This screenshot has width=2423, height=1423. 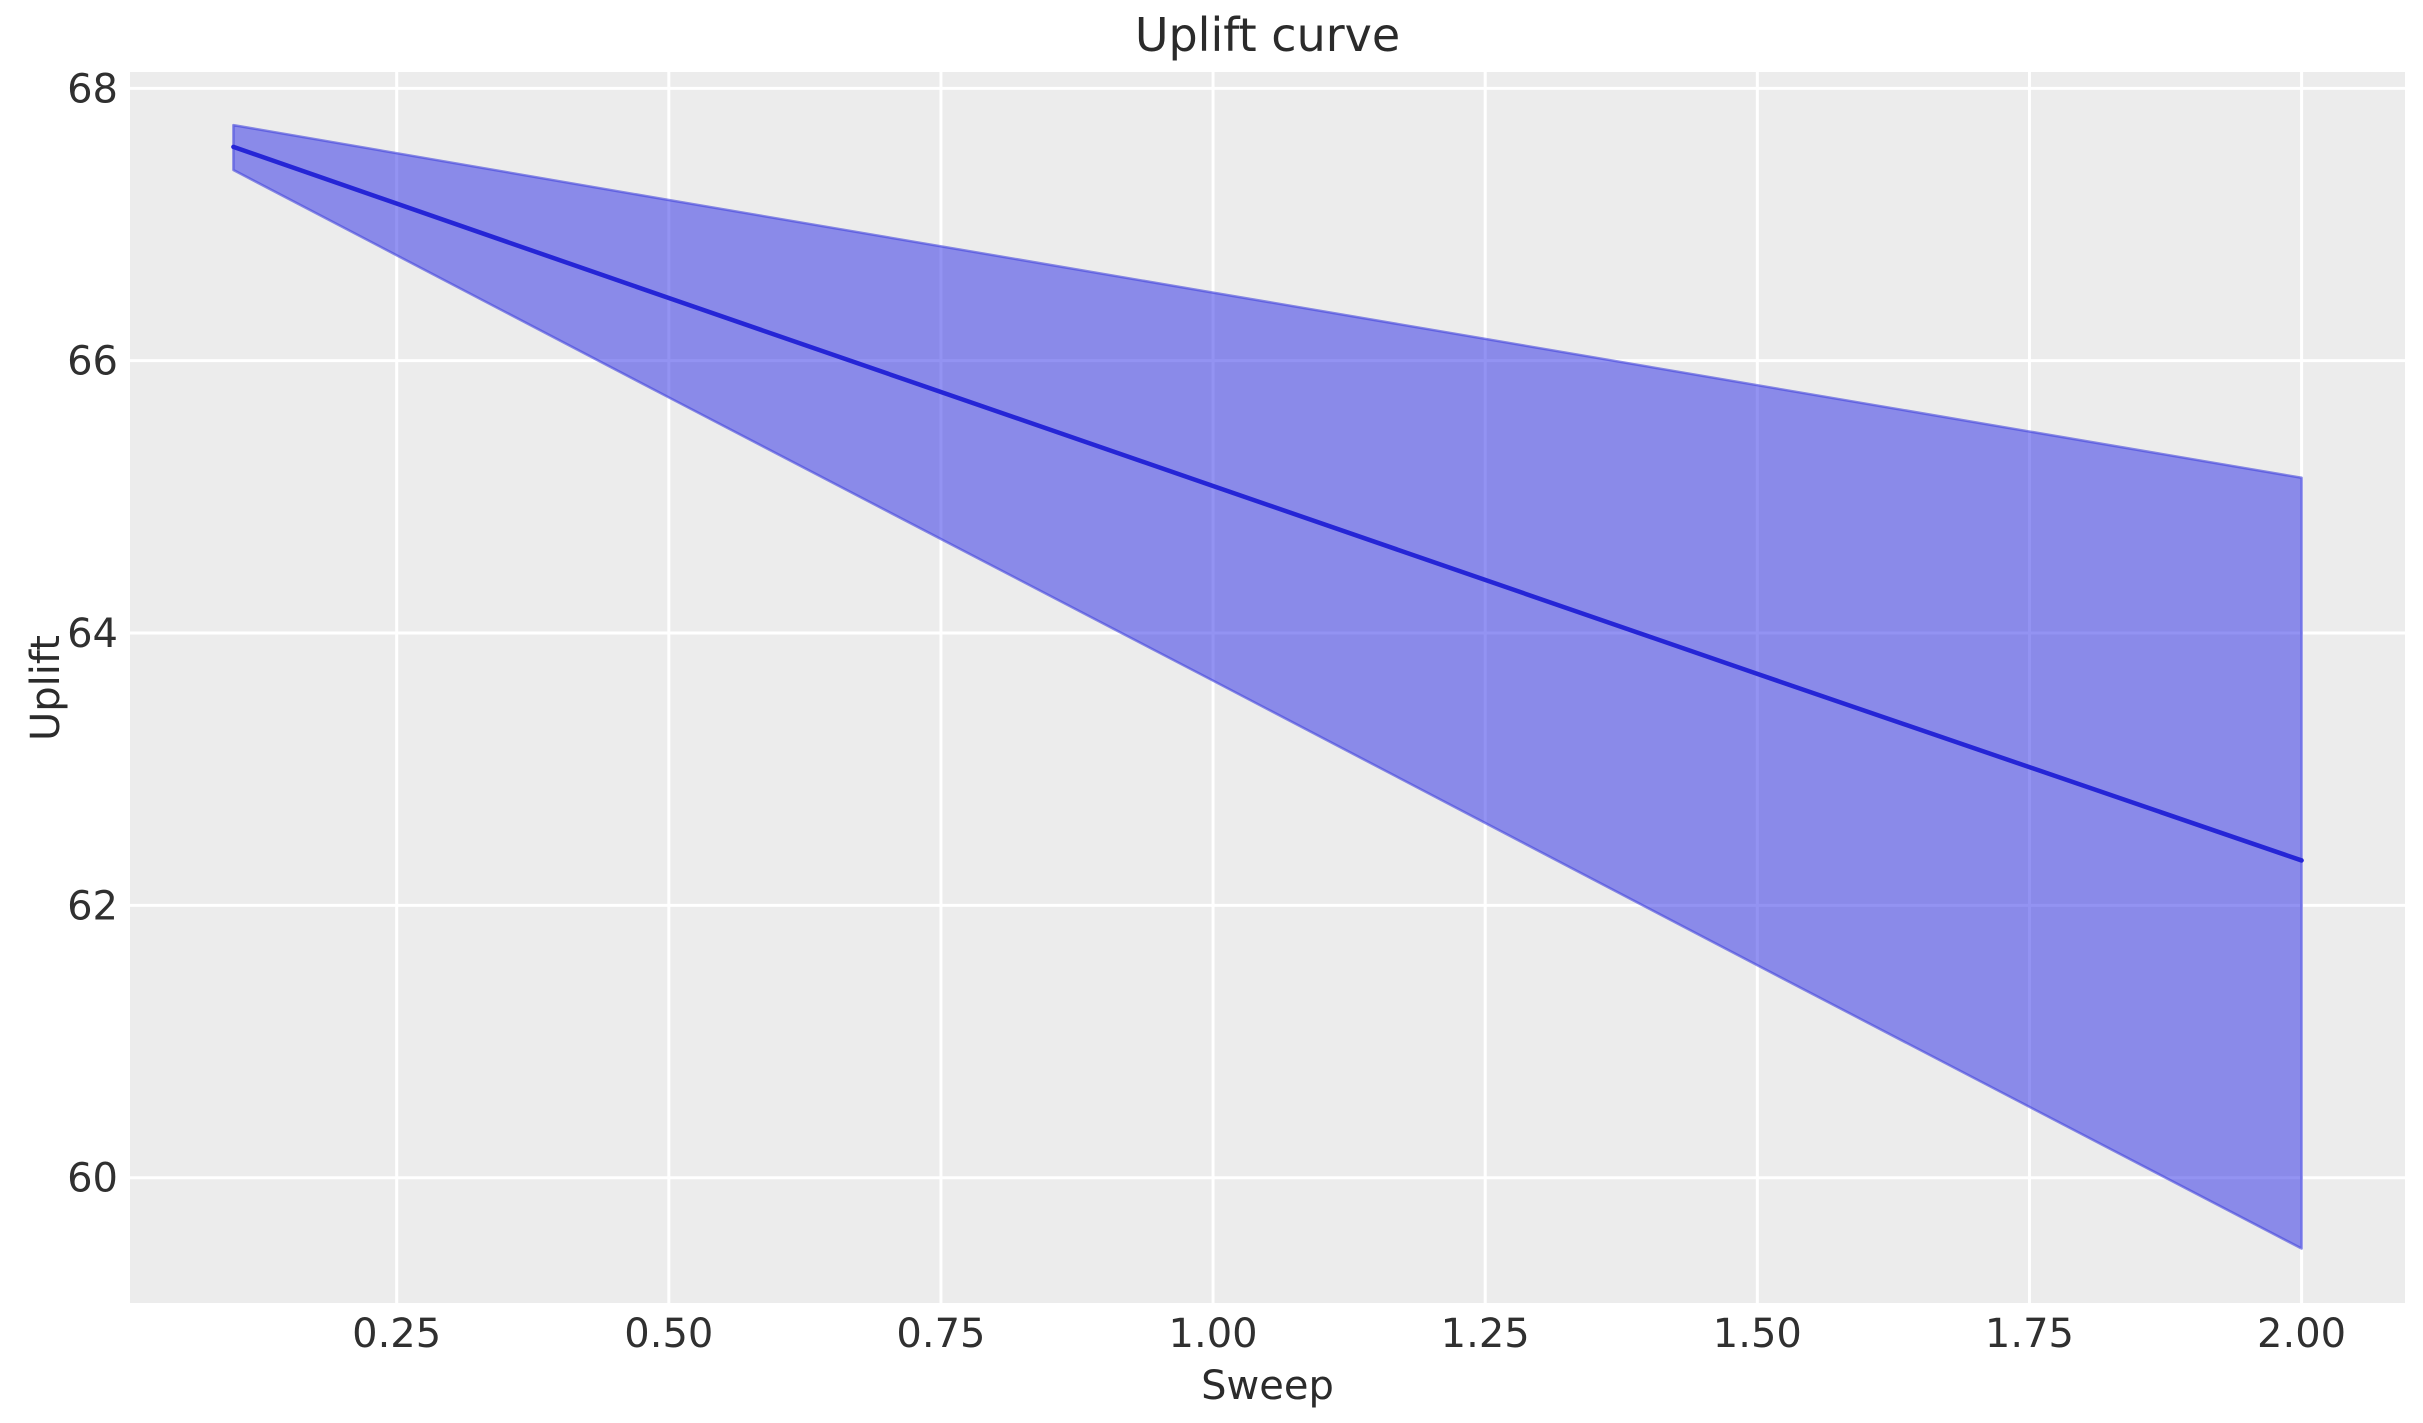 What do you see at coordinates (2301, 1334) in the screenshot?
I see `x-tick-label: 2.00` at bounding box center [2301, 1334].